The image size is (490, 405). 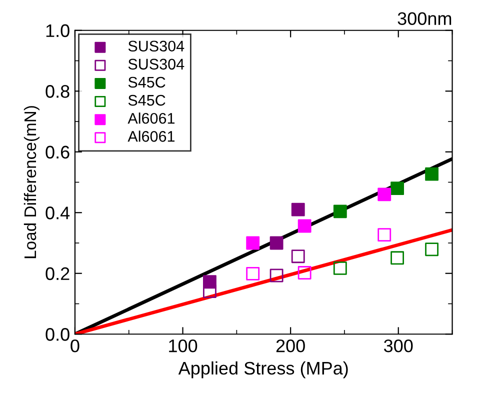 I want to click on x-axis-title: Applied Stress (MPa), so click(x=263, y=369).